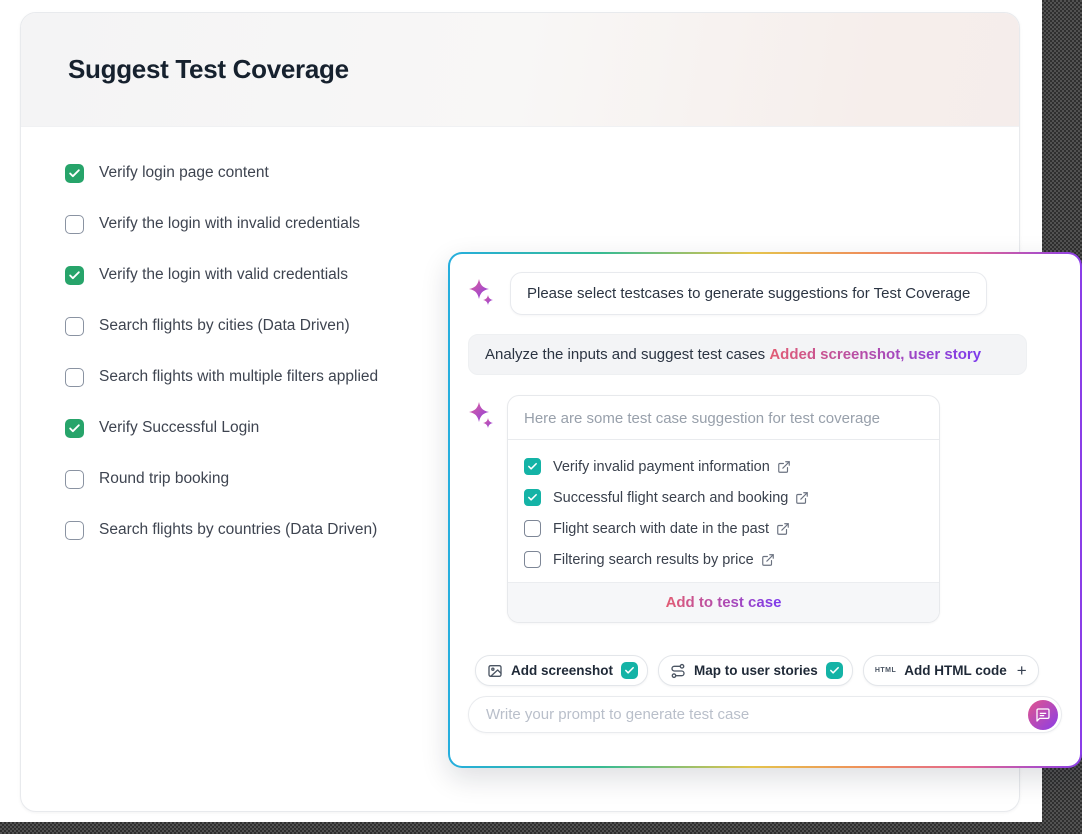  I want to click on add-html-code-chip: HTML Add HTML code +, so click(950, 670).